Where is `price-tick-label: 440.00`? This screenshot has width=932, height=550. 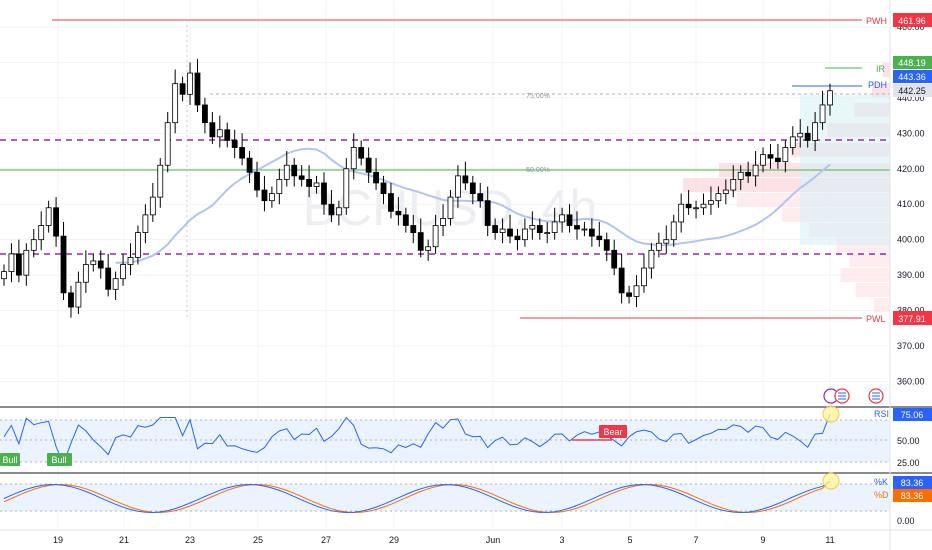
price-tick-label: 440.00 is located at coordinates (911, 98).